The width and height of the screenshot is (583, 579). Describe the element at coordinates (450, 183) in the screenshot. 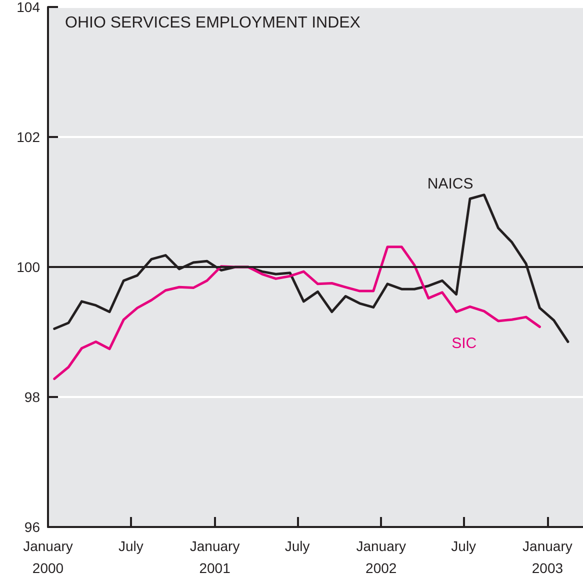

I see `series-label: NAICS` at that location.